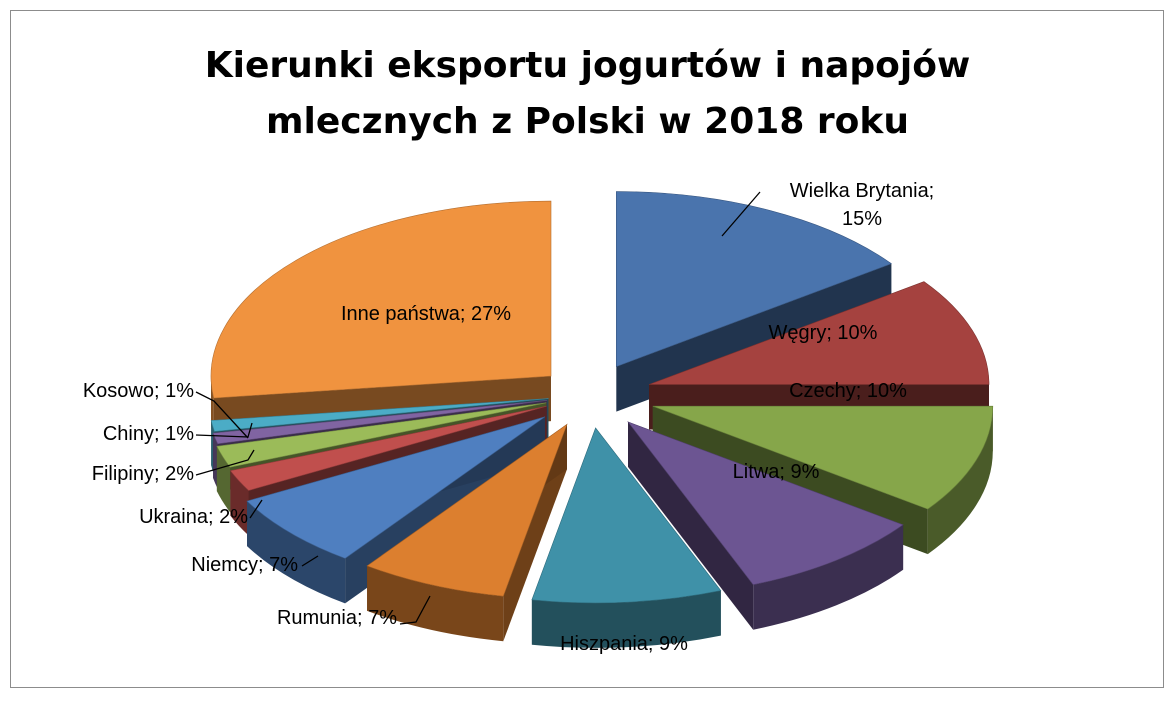 This screenshot has height=710, width=1175. I want to click on data-label: Czechy; 10%, so click(848, 391).